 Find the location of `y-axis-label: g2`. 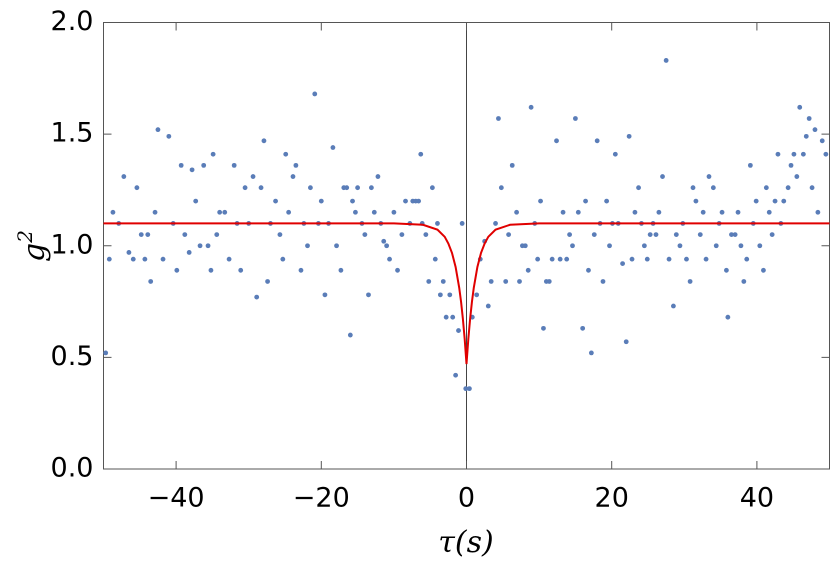

y-axis-label: g2 is located at coordinates (32, 246).